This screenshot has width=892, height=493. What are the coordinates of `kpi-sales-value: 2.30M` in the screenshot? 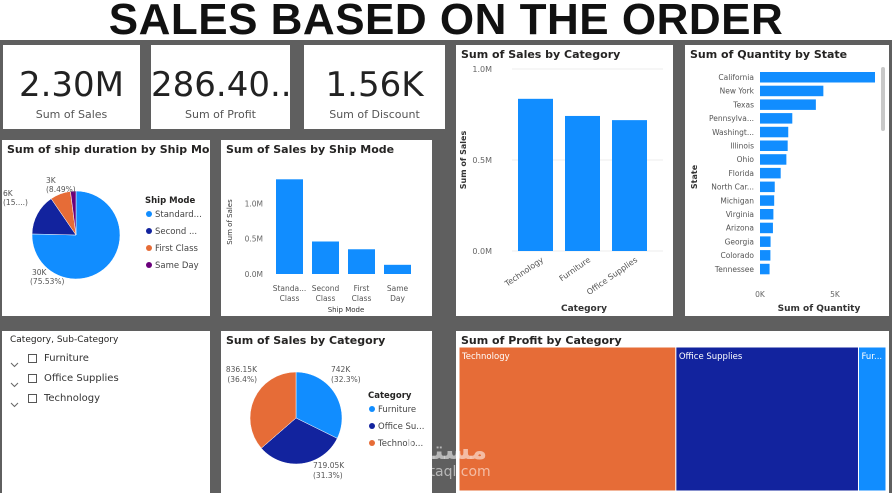 It's located at (71, 85).